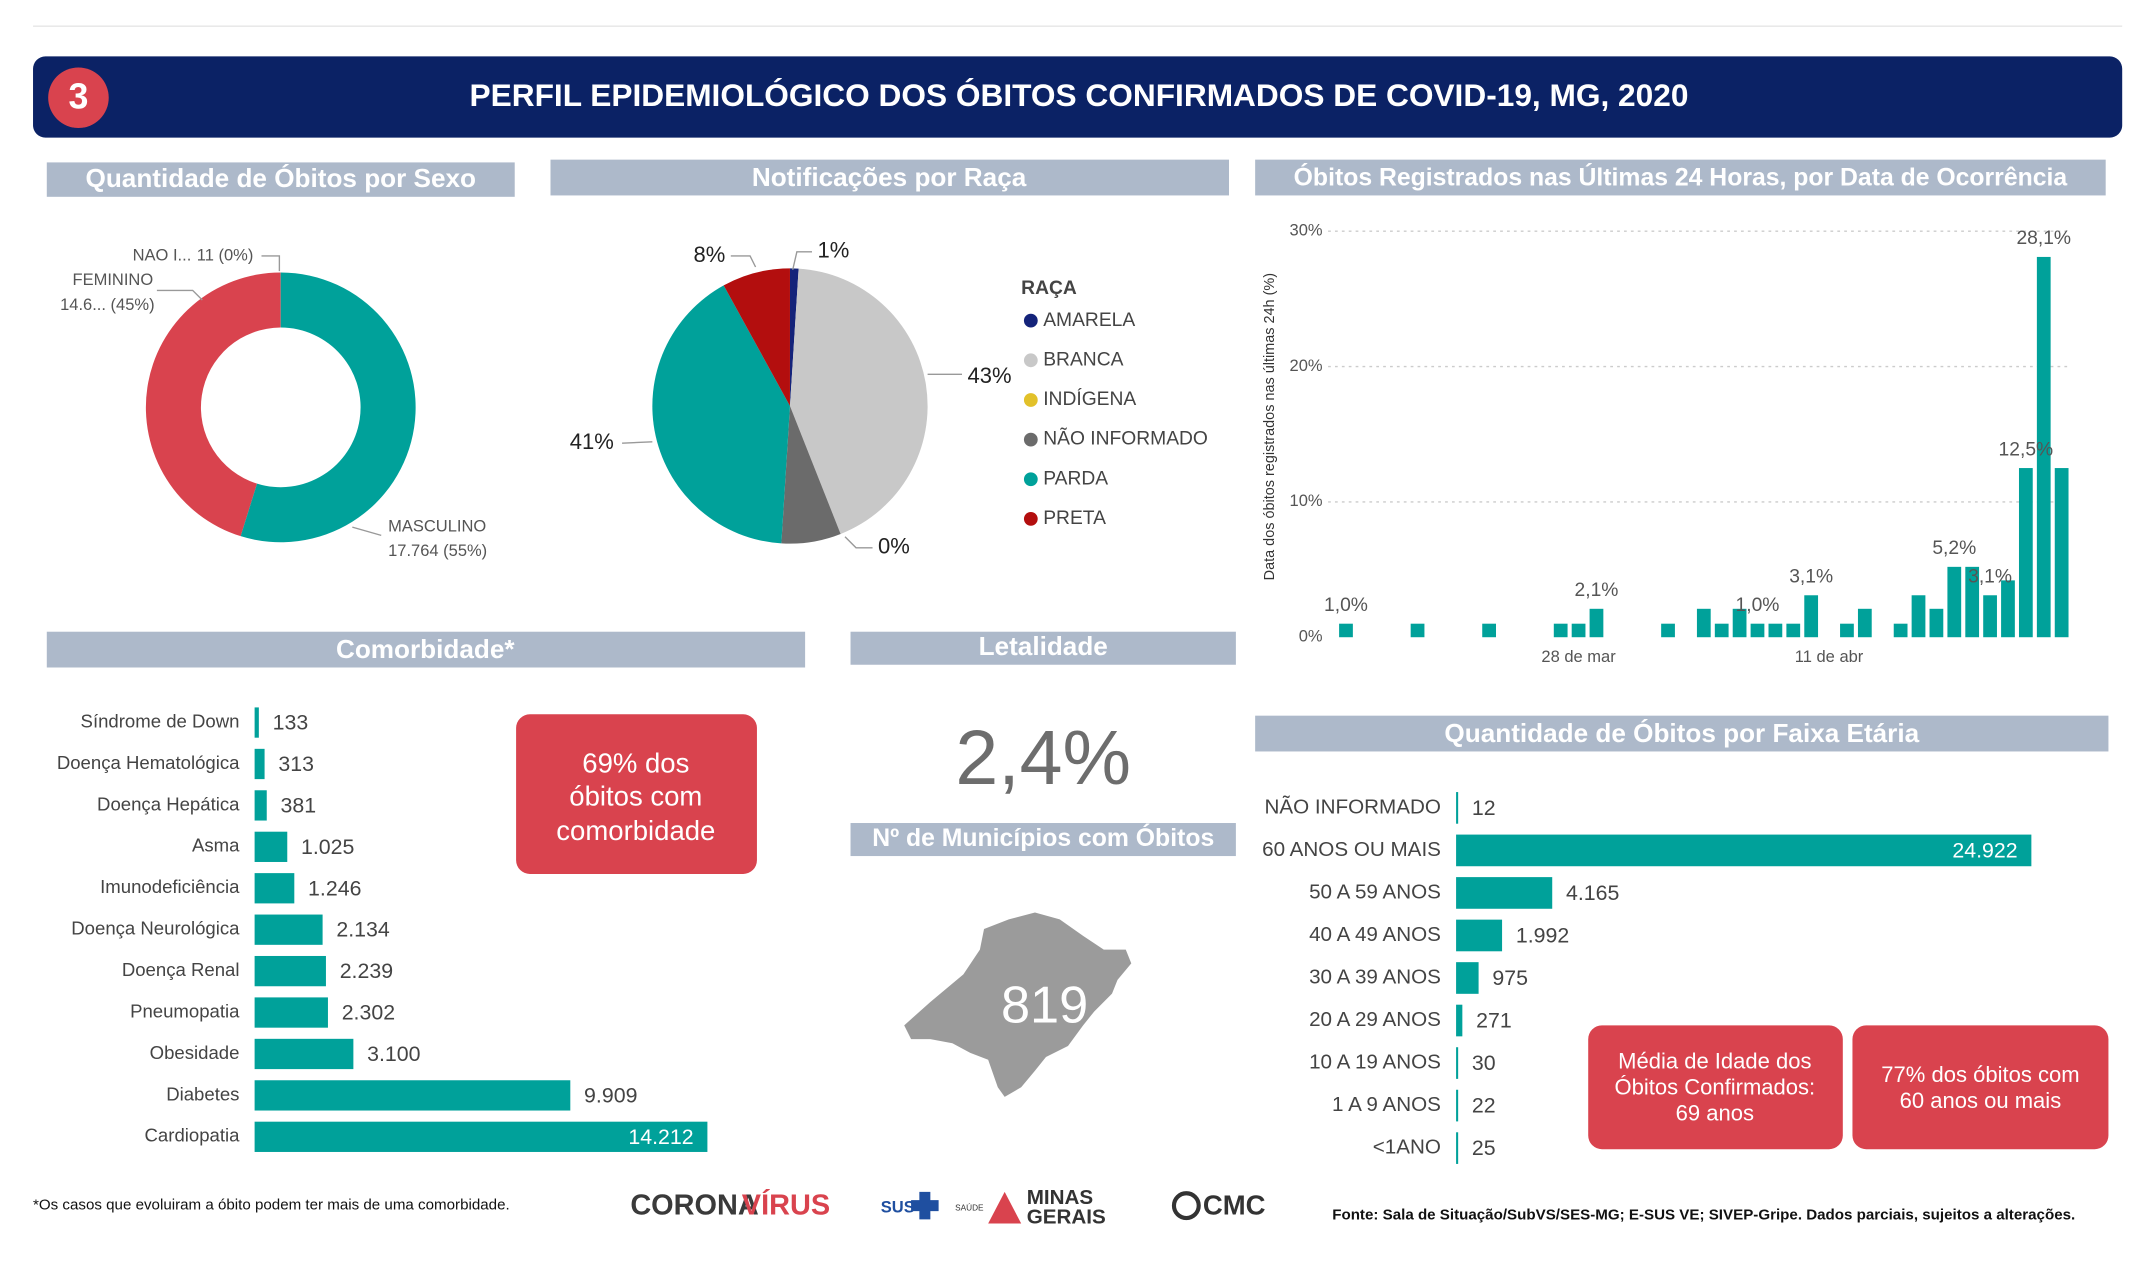 The width and height of the screenshot is (2150, 1275). I want to click on data-label: 271, so click(1494, 1021).